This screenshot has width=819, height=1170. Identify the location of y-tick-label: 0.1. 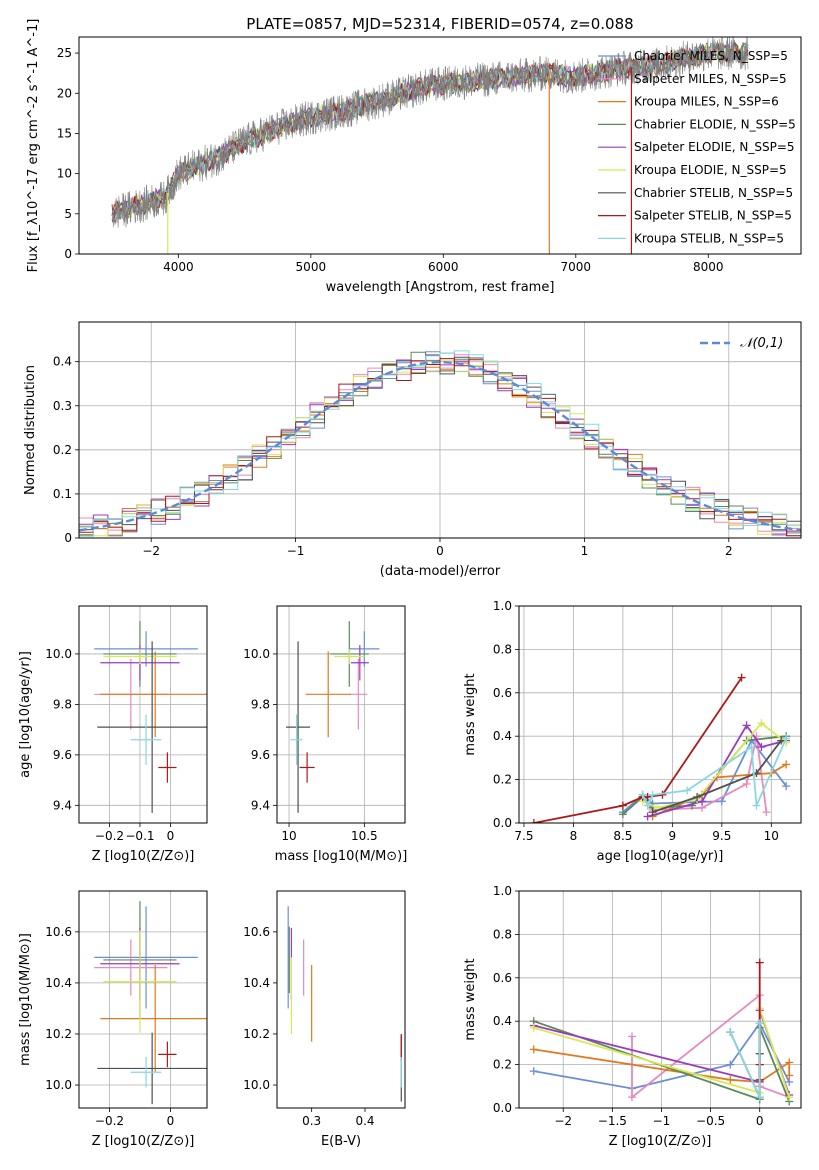
(62, 494).